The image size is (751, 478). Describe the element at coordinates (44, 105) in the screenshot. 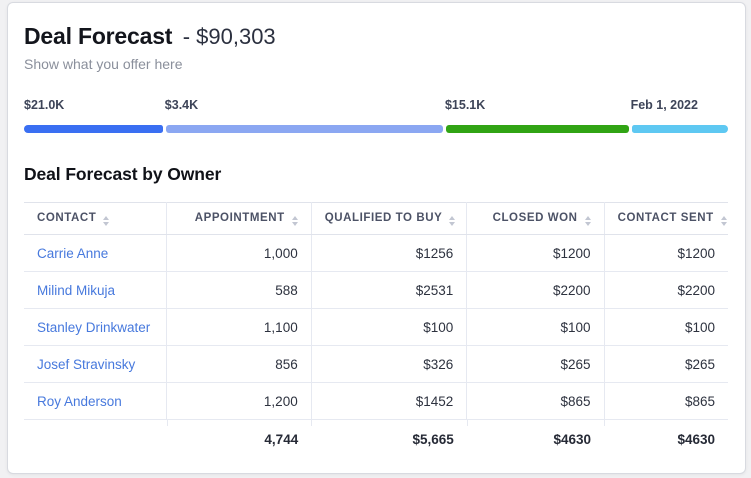

I see `segment-label-appointment: $21.0K` at that location.